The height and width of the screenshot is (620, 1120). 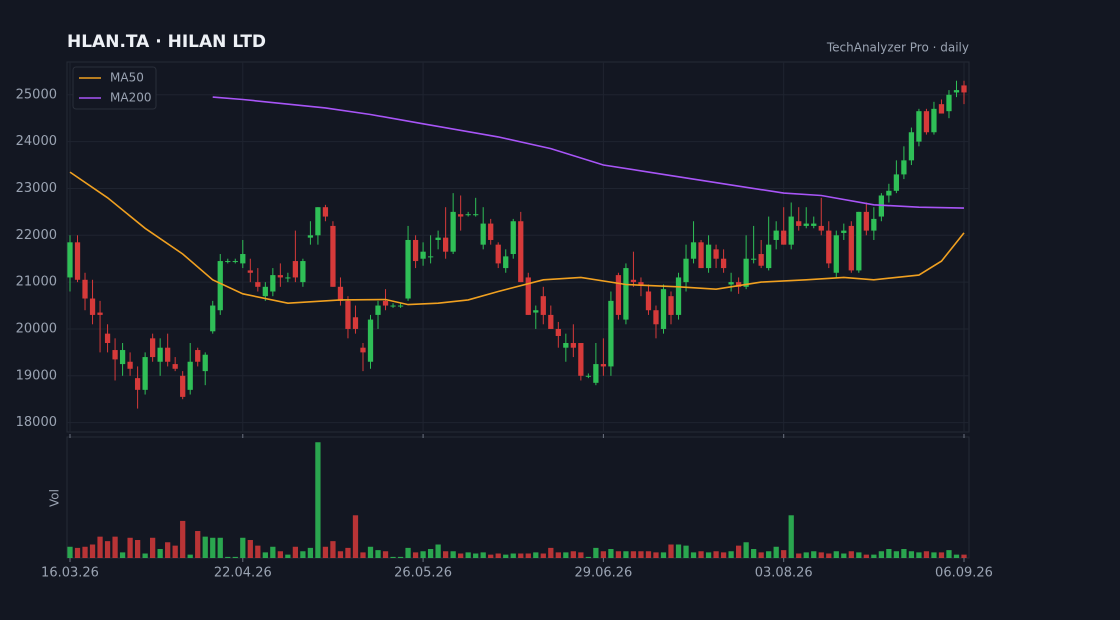 What do you see at coordinates (55, 498) in the screenshot?
I see `volume-label: Vol` at bounding box center [55, 498].